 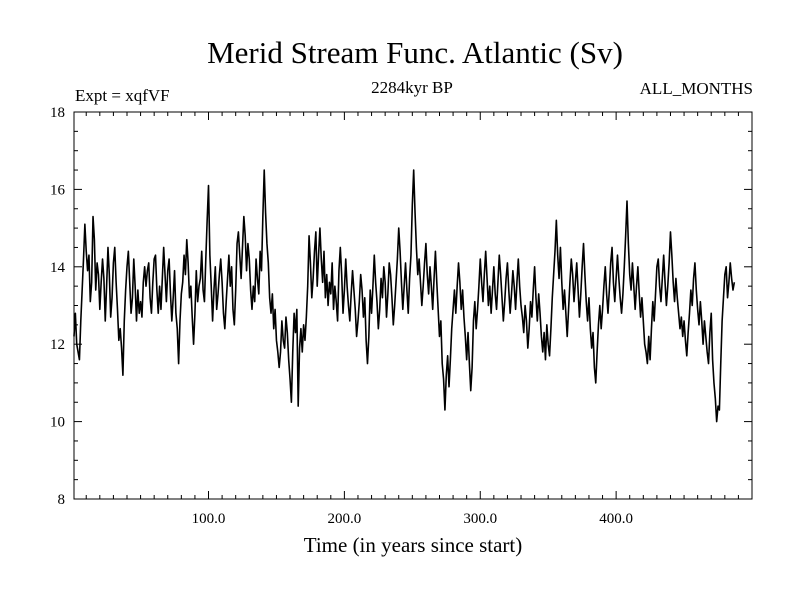 What do you see at coordinates (616, 519) in the screenshot?
I see `x-tick-label: 400.0` at bounding box center [616, 519].